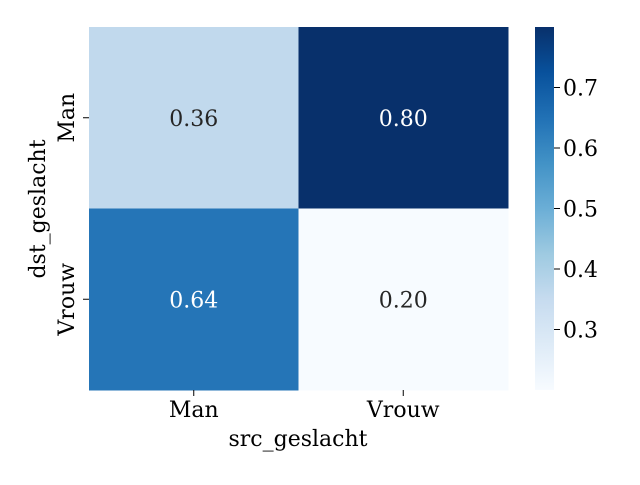 This screenshot has width=640, height=485. I want to click on colorbar-tick-label: 0.3, so click(580, 331).